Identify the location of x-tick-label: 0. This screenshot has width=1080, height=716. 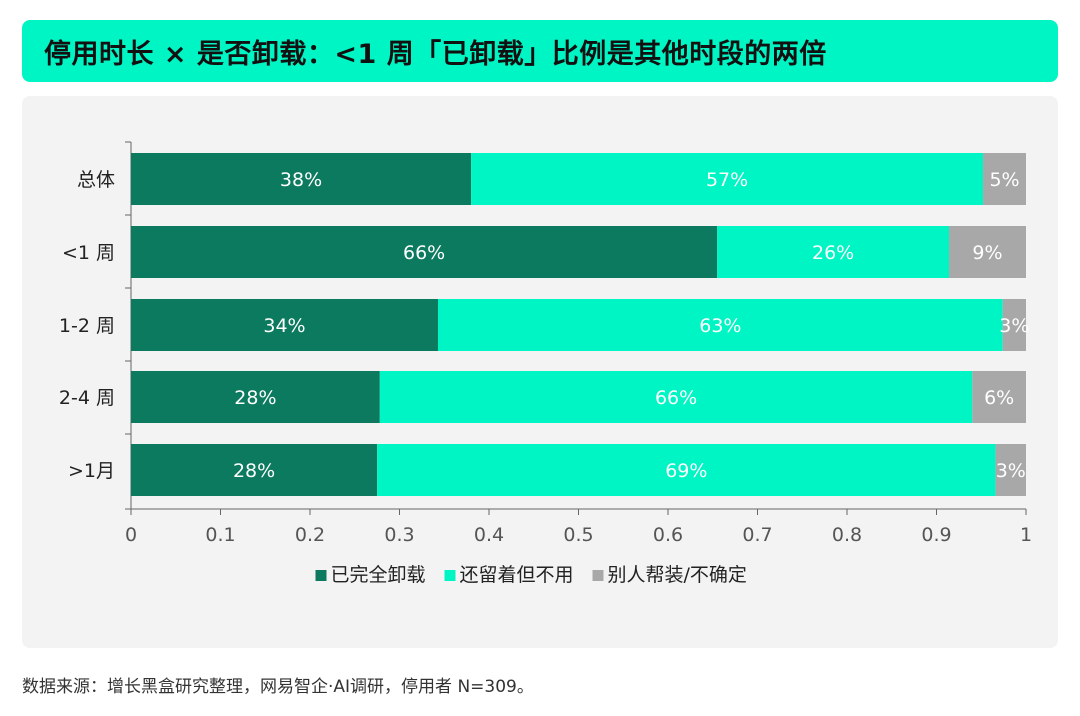
(131, 535).